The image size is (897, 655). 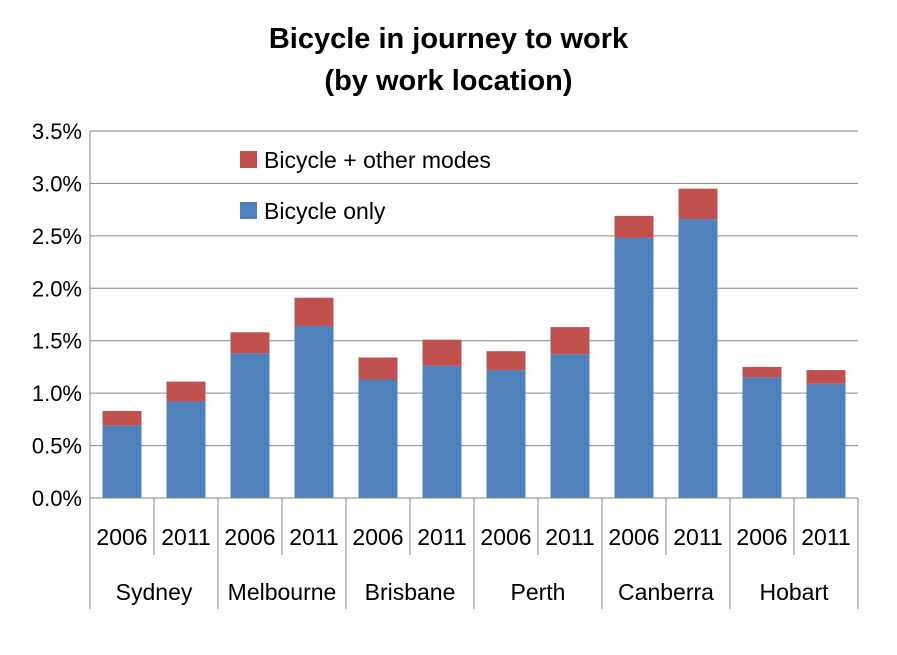 I want to click on y-tick-label: 2.5%, so click(x=57, y=236).